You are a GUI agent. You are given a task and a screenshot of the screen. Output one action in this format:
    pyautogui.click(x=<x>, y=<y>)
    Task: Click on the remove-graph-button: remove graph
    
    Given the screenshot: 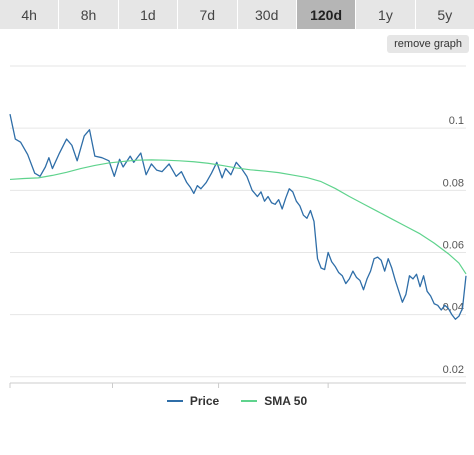 What is the action you would take?
    pyautogui.click(x=428, y=44)
    